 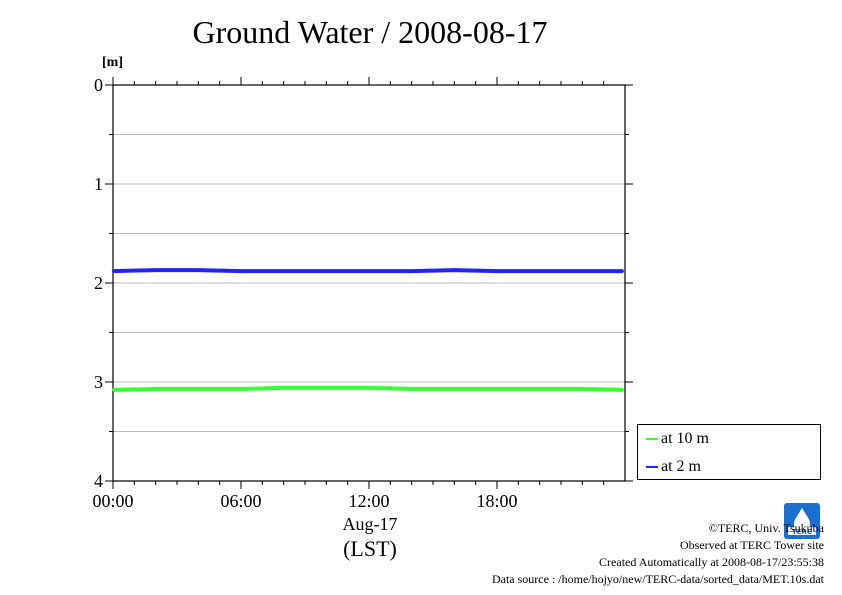 I want to click on legend-swatch-2m, so click(x=652, y=467).